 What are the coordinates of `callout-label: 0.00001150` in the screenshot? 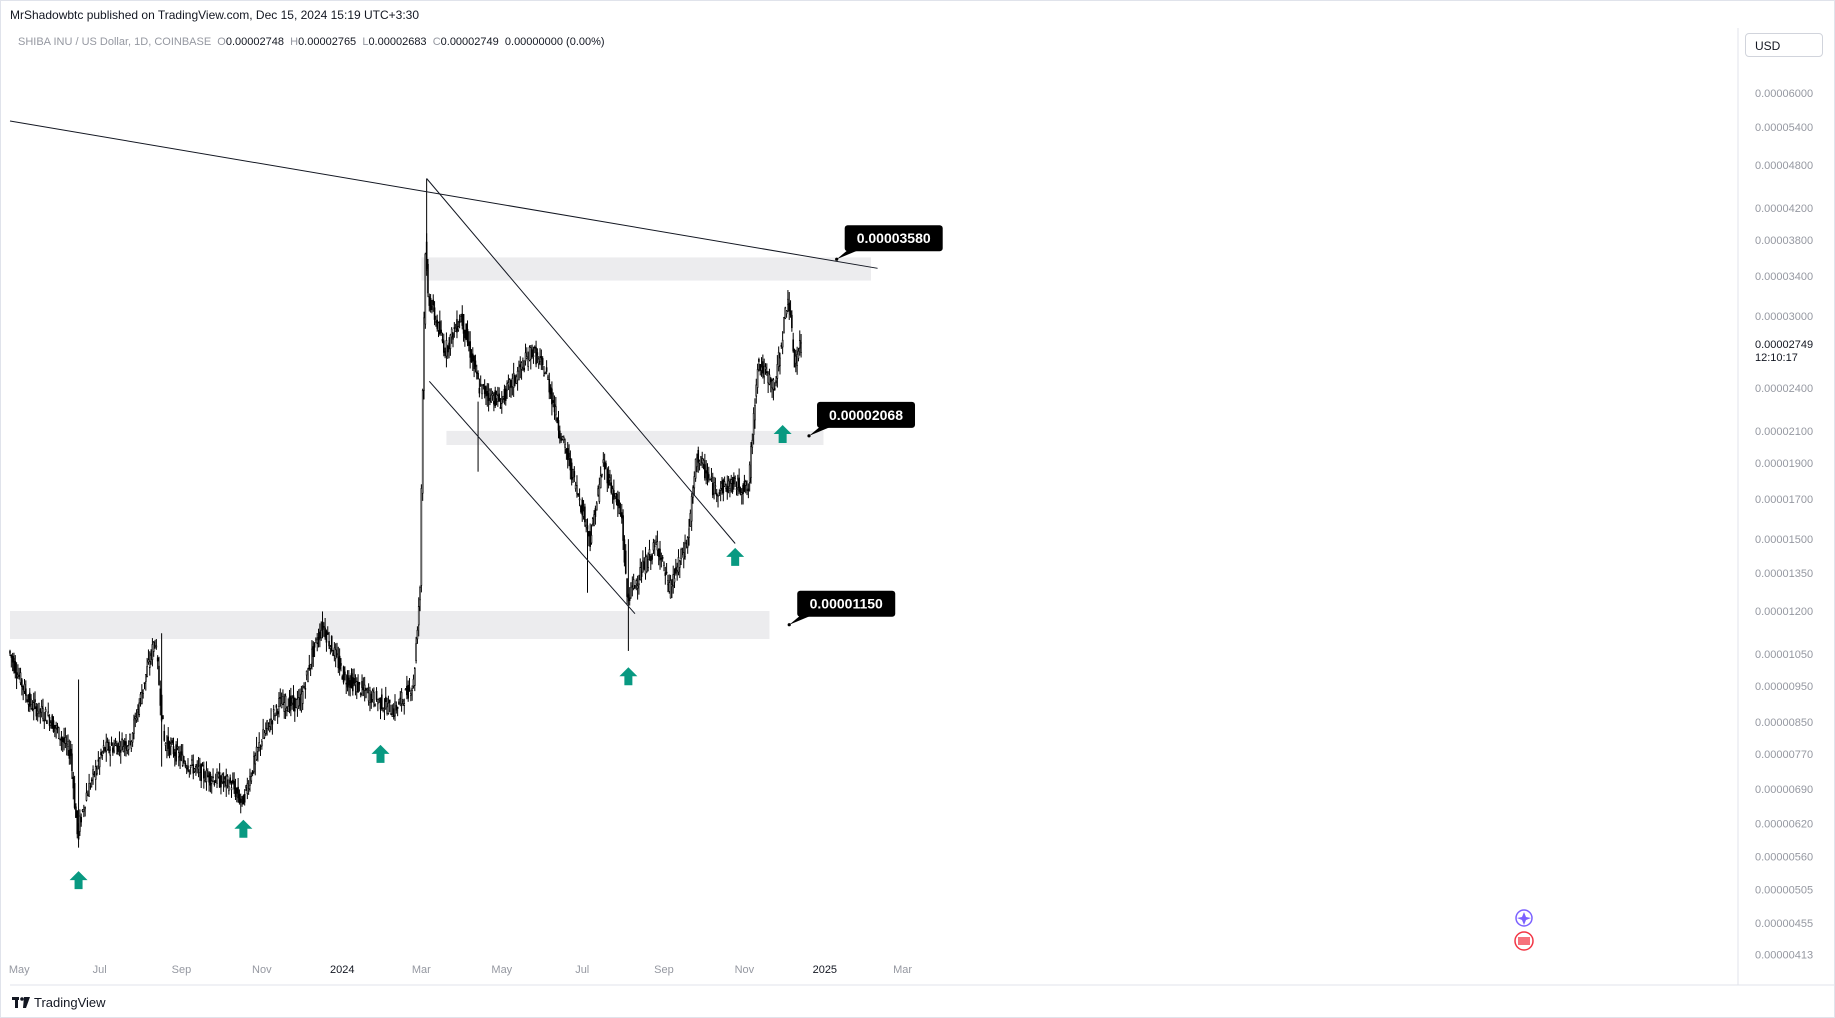 It's located at (846, 604).